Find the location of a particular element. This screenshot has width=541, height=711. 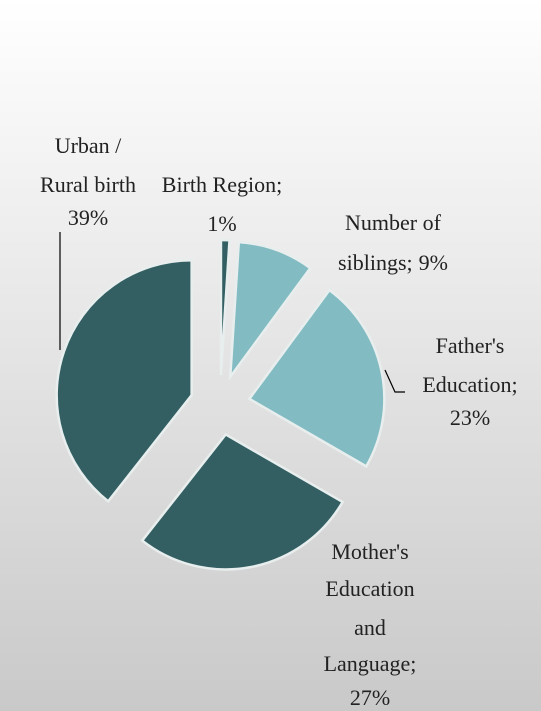

category-label: Father's is located at coordinates (470, 345).